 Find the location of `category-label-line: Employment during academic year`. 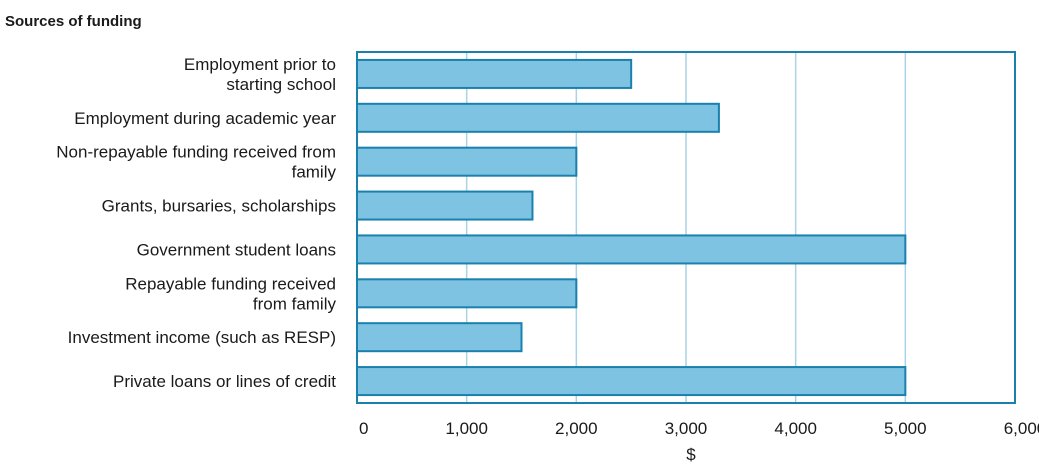

category-label-line: Employment during academic year is located at coordinates (205, 118).